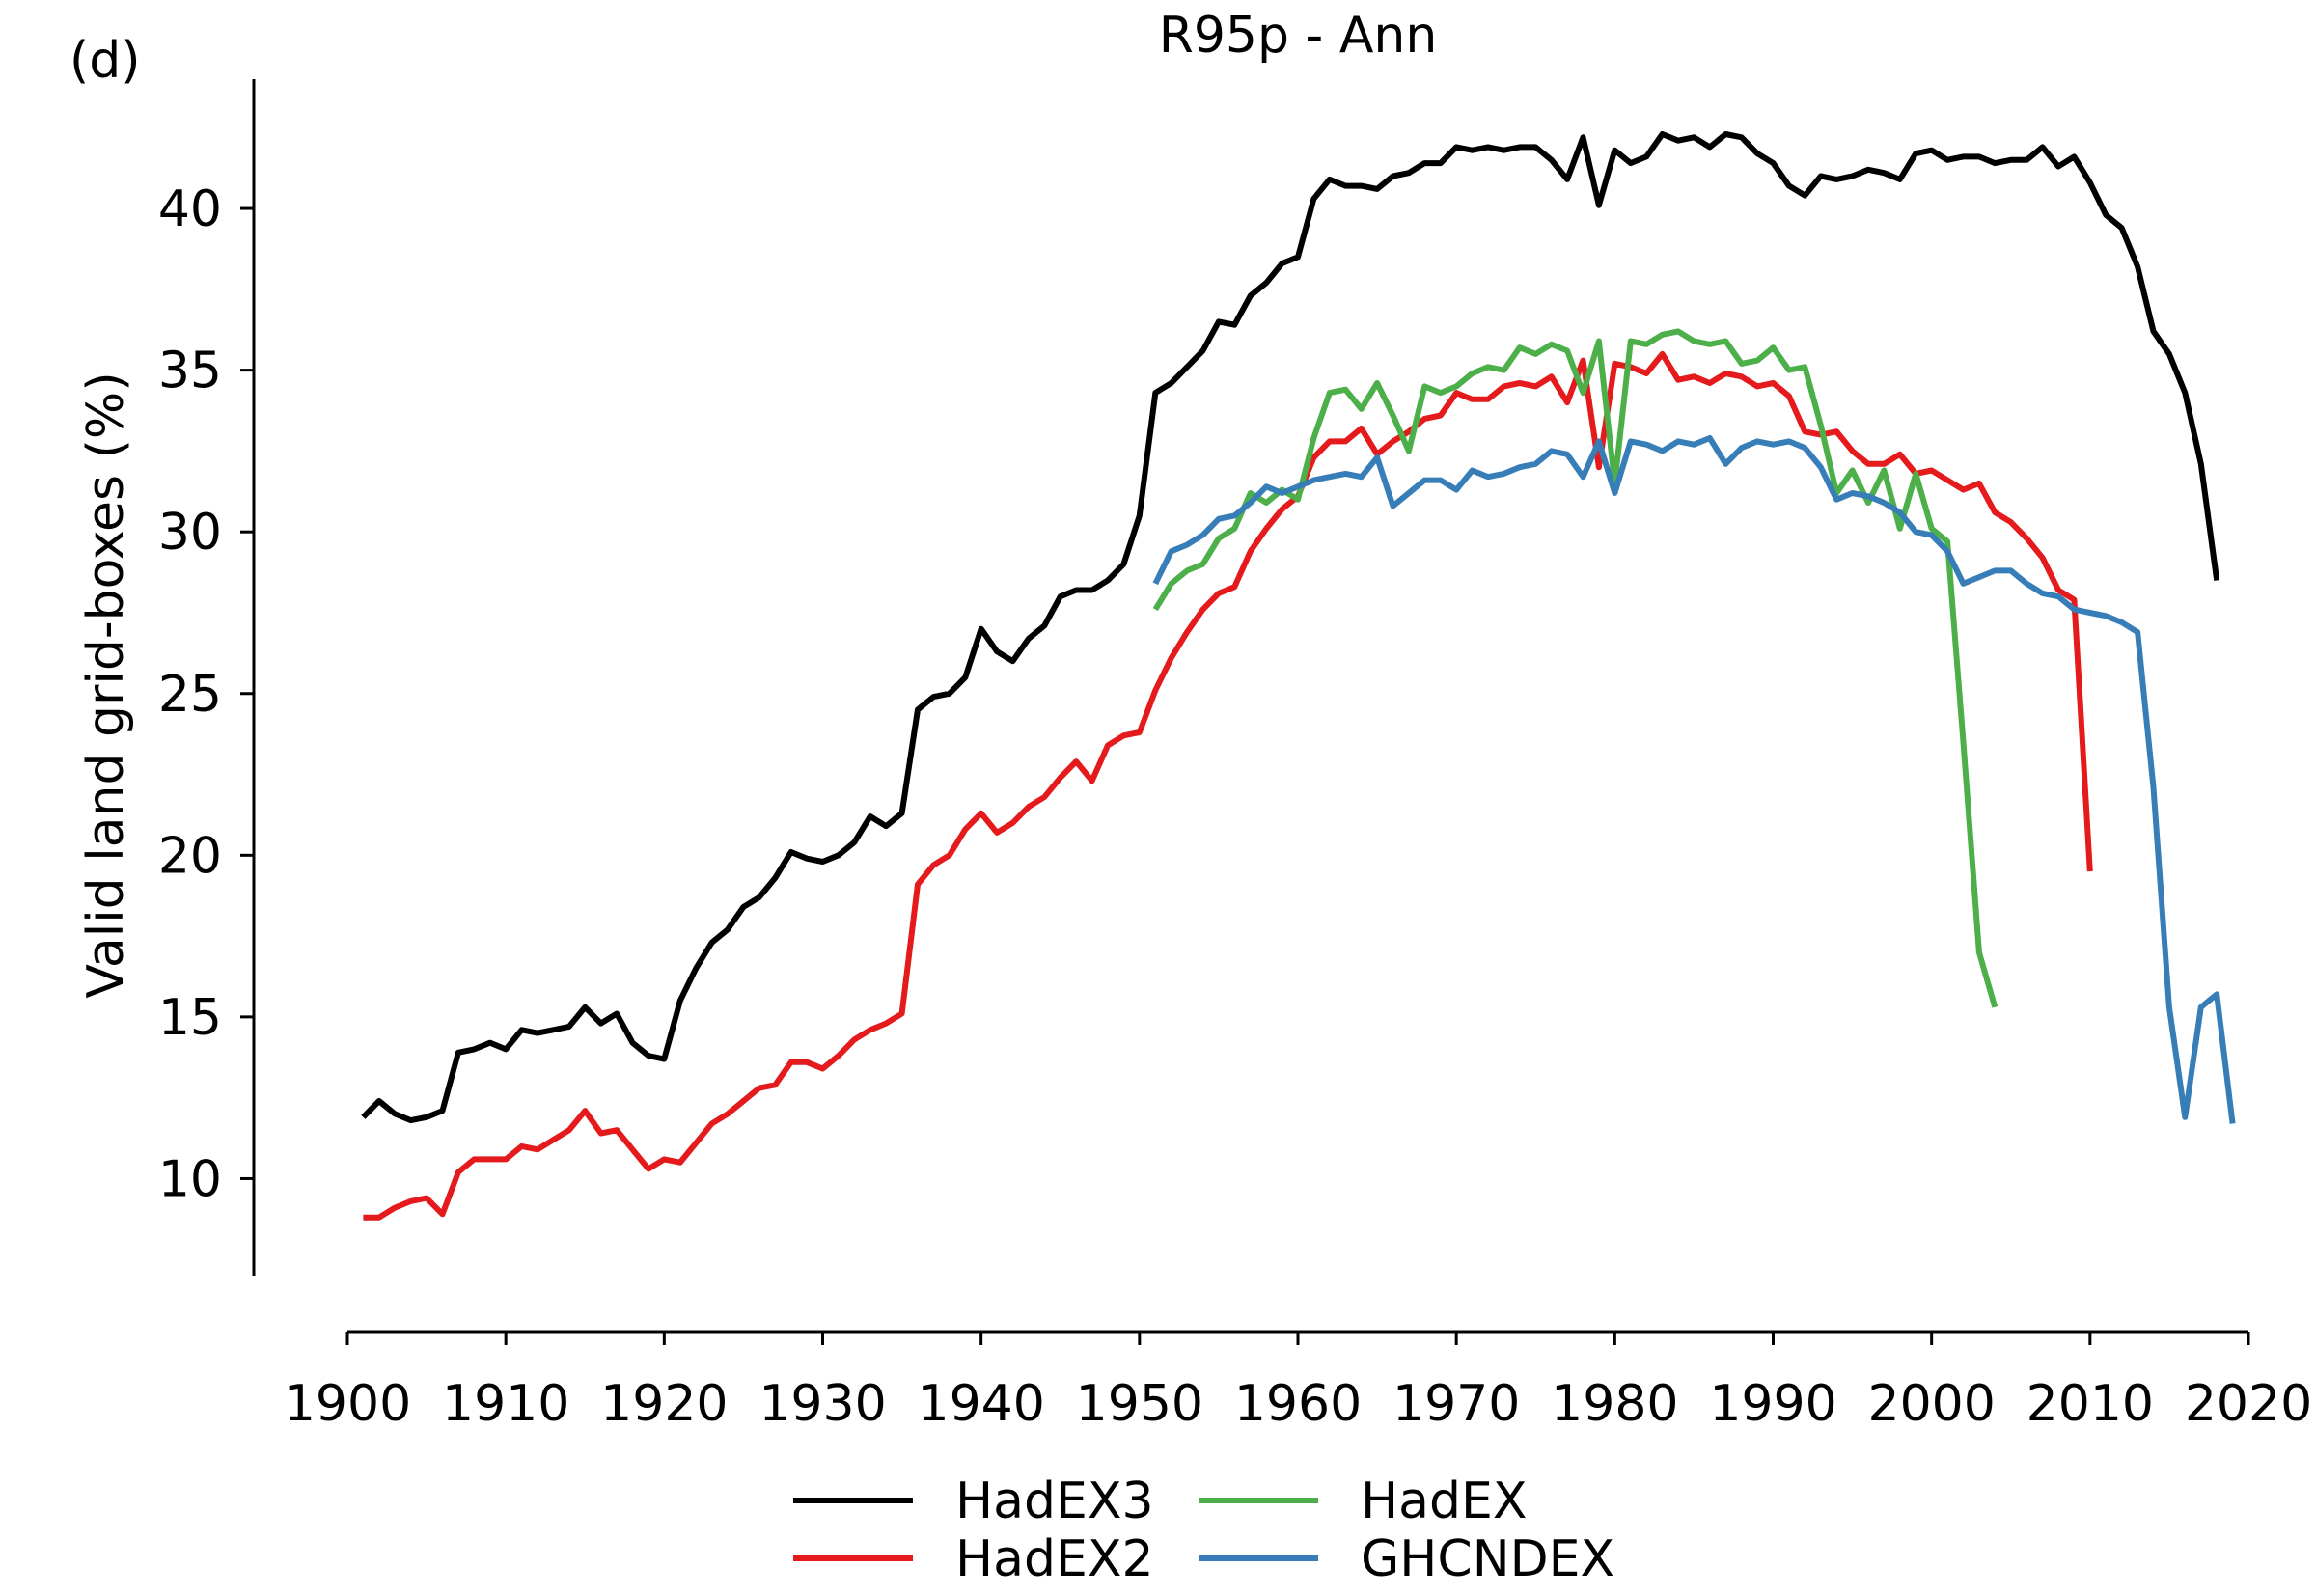  I want to click on x-tick-label: 2010, so click(2090, 1404).